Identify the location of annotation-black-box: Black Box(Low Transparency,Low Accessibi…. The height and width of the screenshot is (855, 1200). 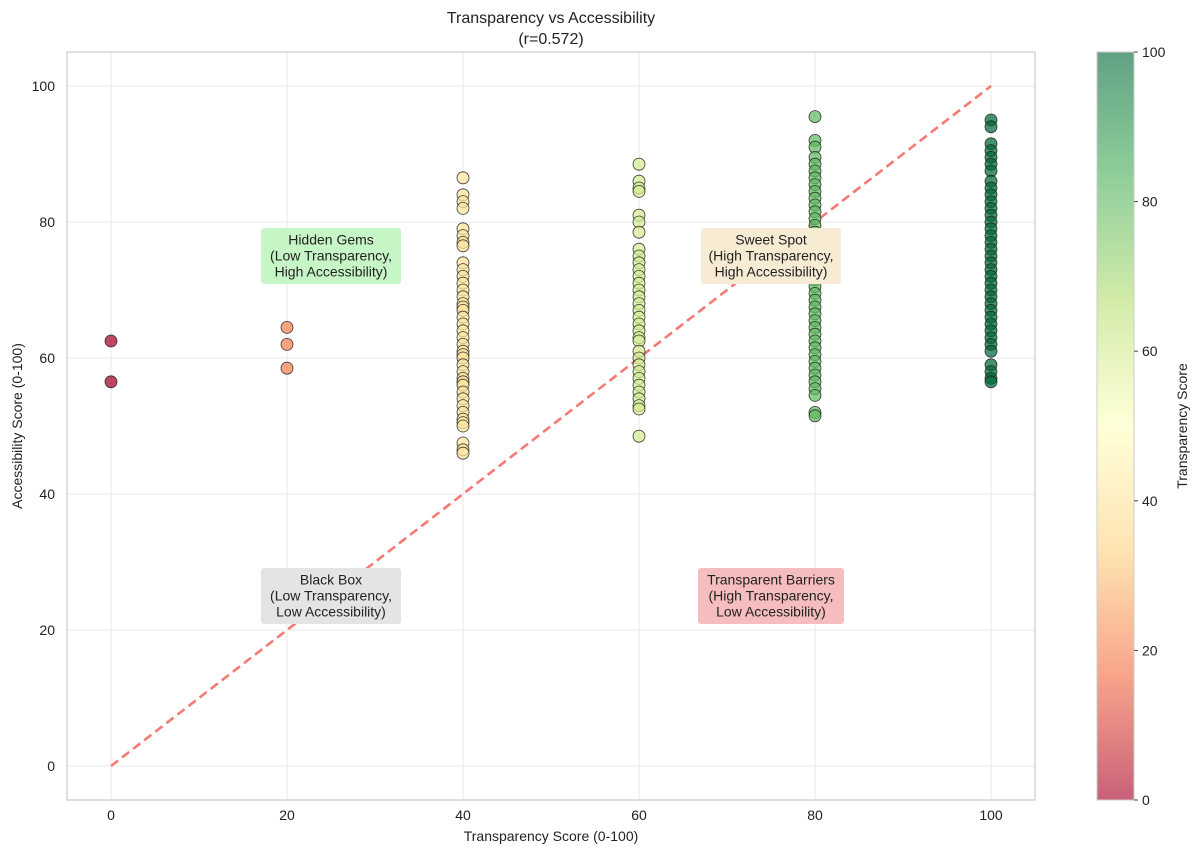
(331, 596).